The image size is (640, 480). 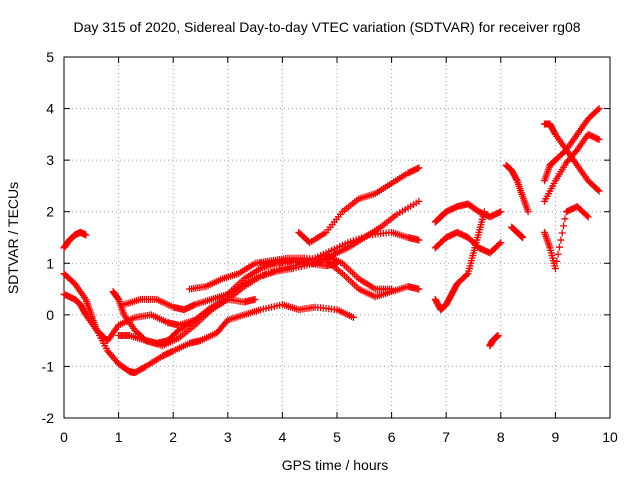 What do you see at coordinates (50, 315) in the screenshot?
I see `y-tick-label: 0` at bounding box center [50, 315].